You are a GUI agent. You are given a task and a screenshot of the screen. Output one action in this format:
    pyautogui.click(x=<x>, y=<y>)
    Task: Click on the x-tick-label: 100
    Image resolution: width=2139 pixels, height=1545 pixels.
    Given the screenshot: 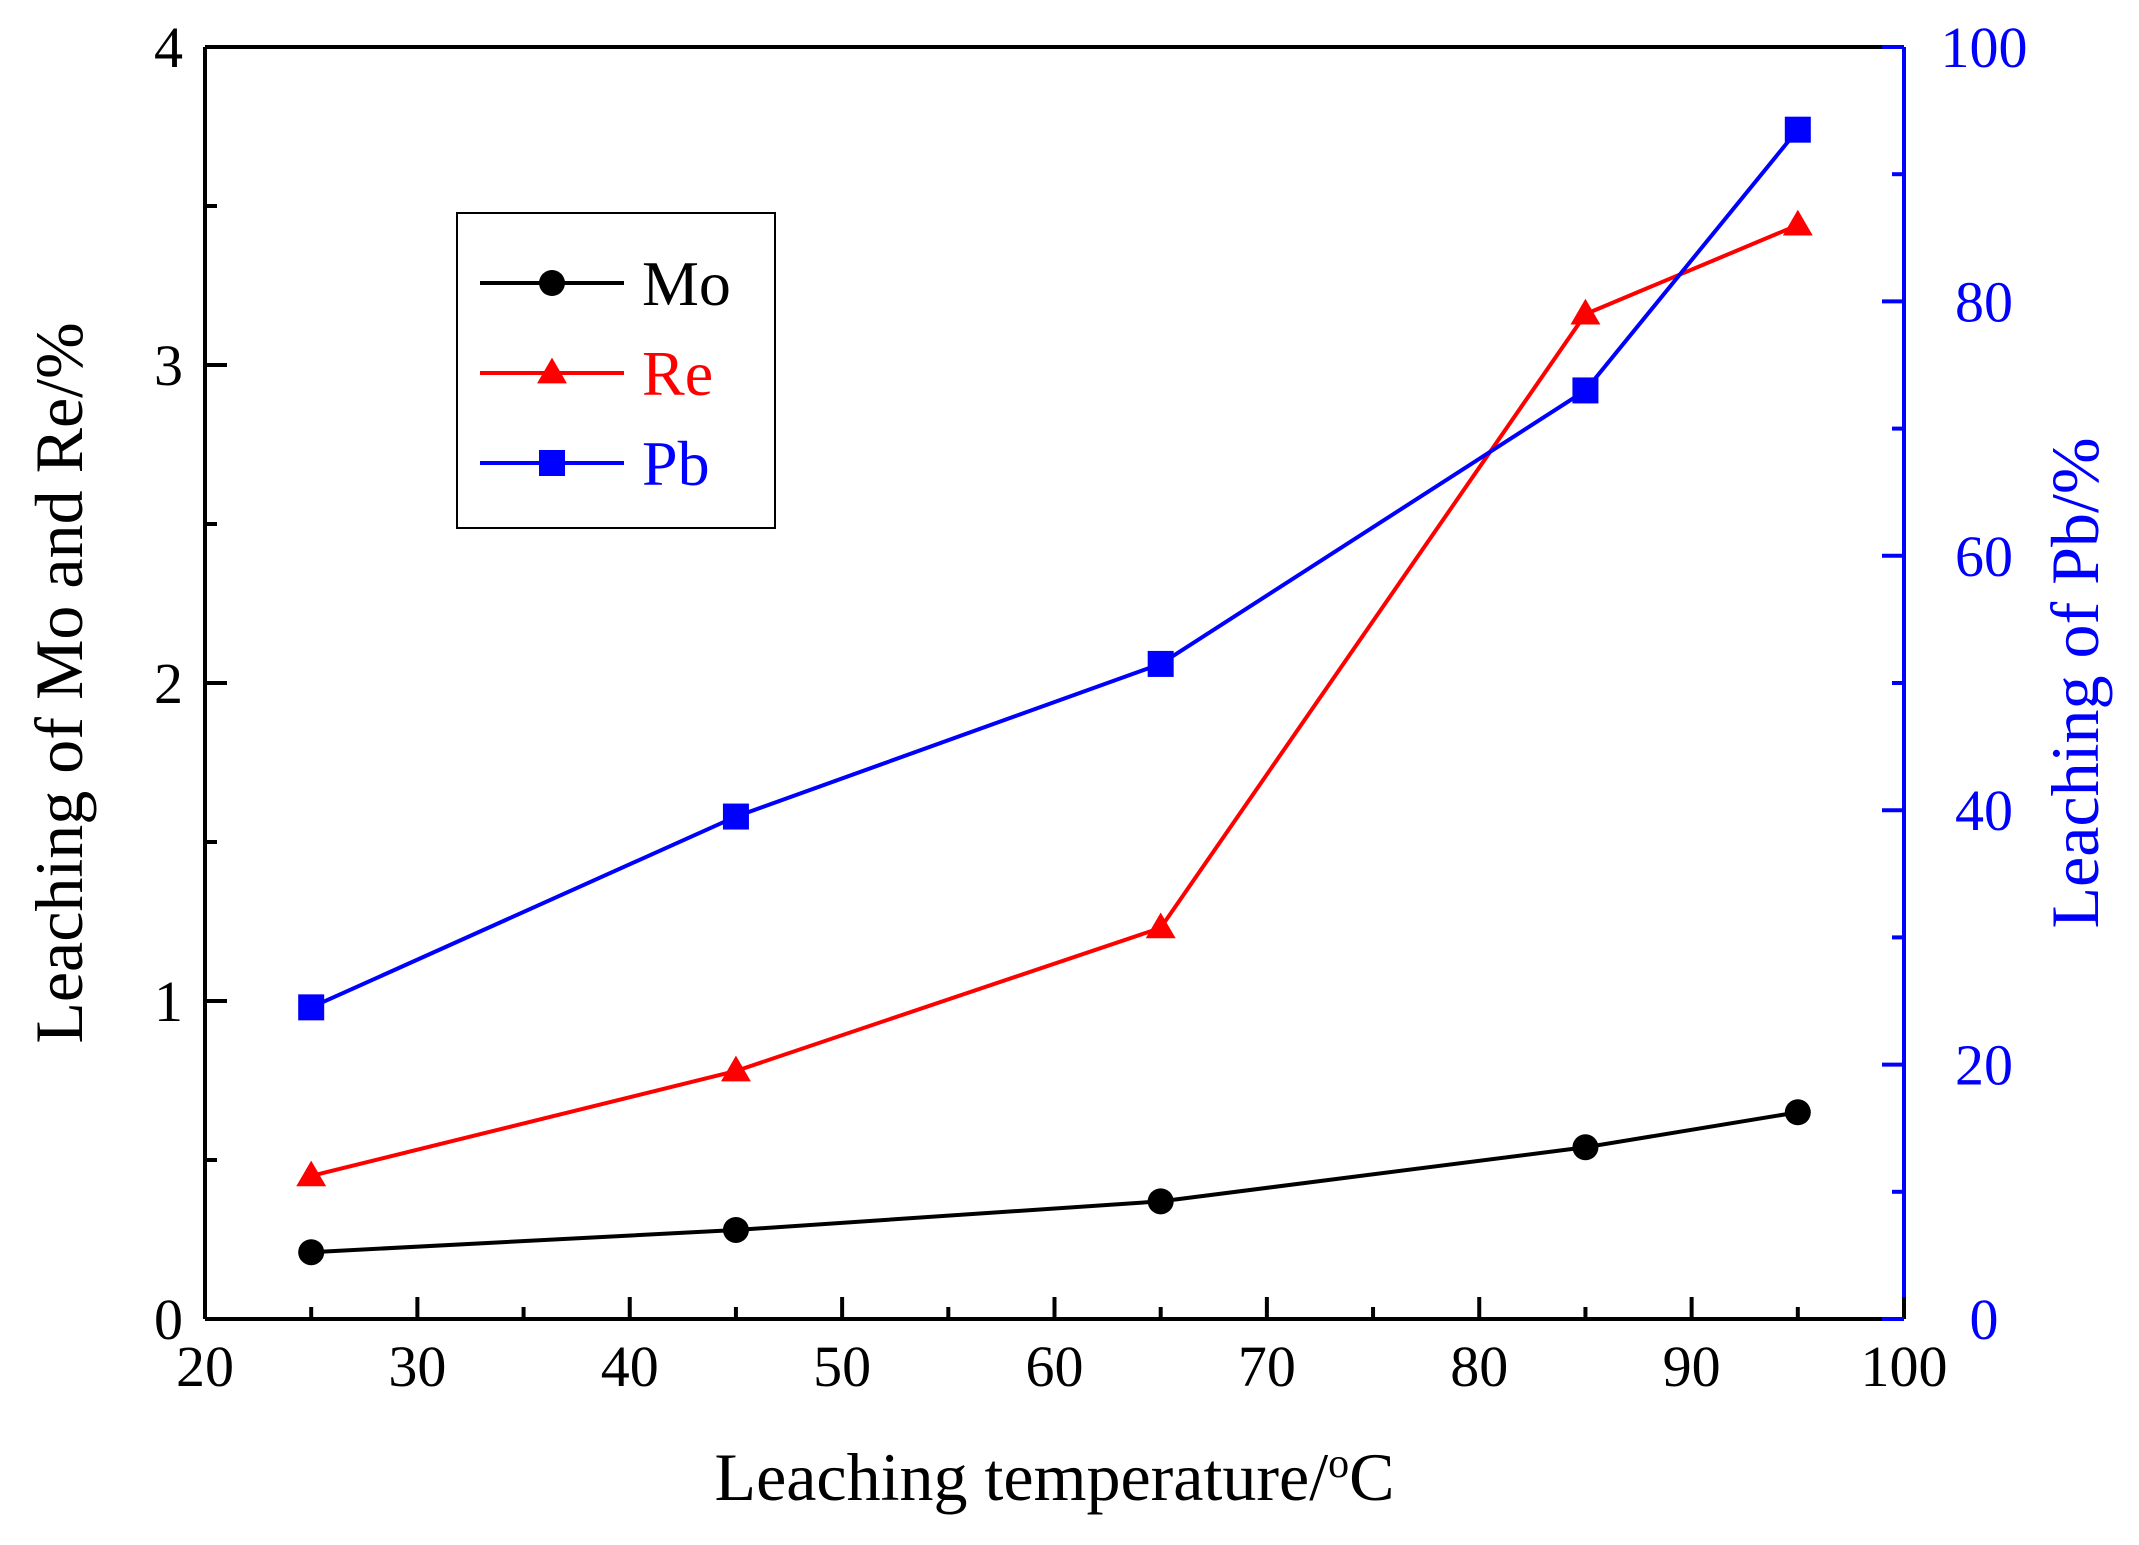 What is the action you would take?
    pyautogui.click(x=1904, y=1366)
    